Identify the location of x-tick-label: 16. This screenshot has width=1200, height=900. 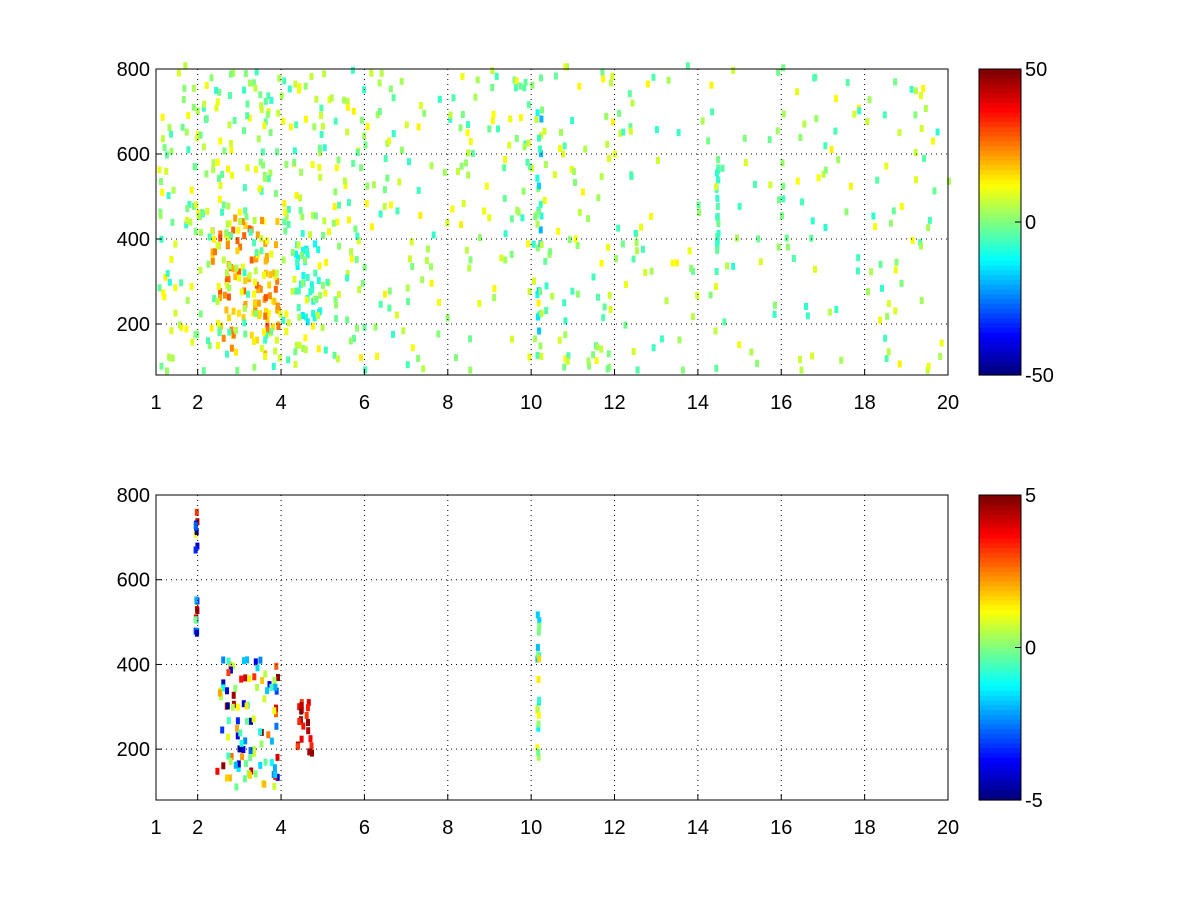
(781, 828).